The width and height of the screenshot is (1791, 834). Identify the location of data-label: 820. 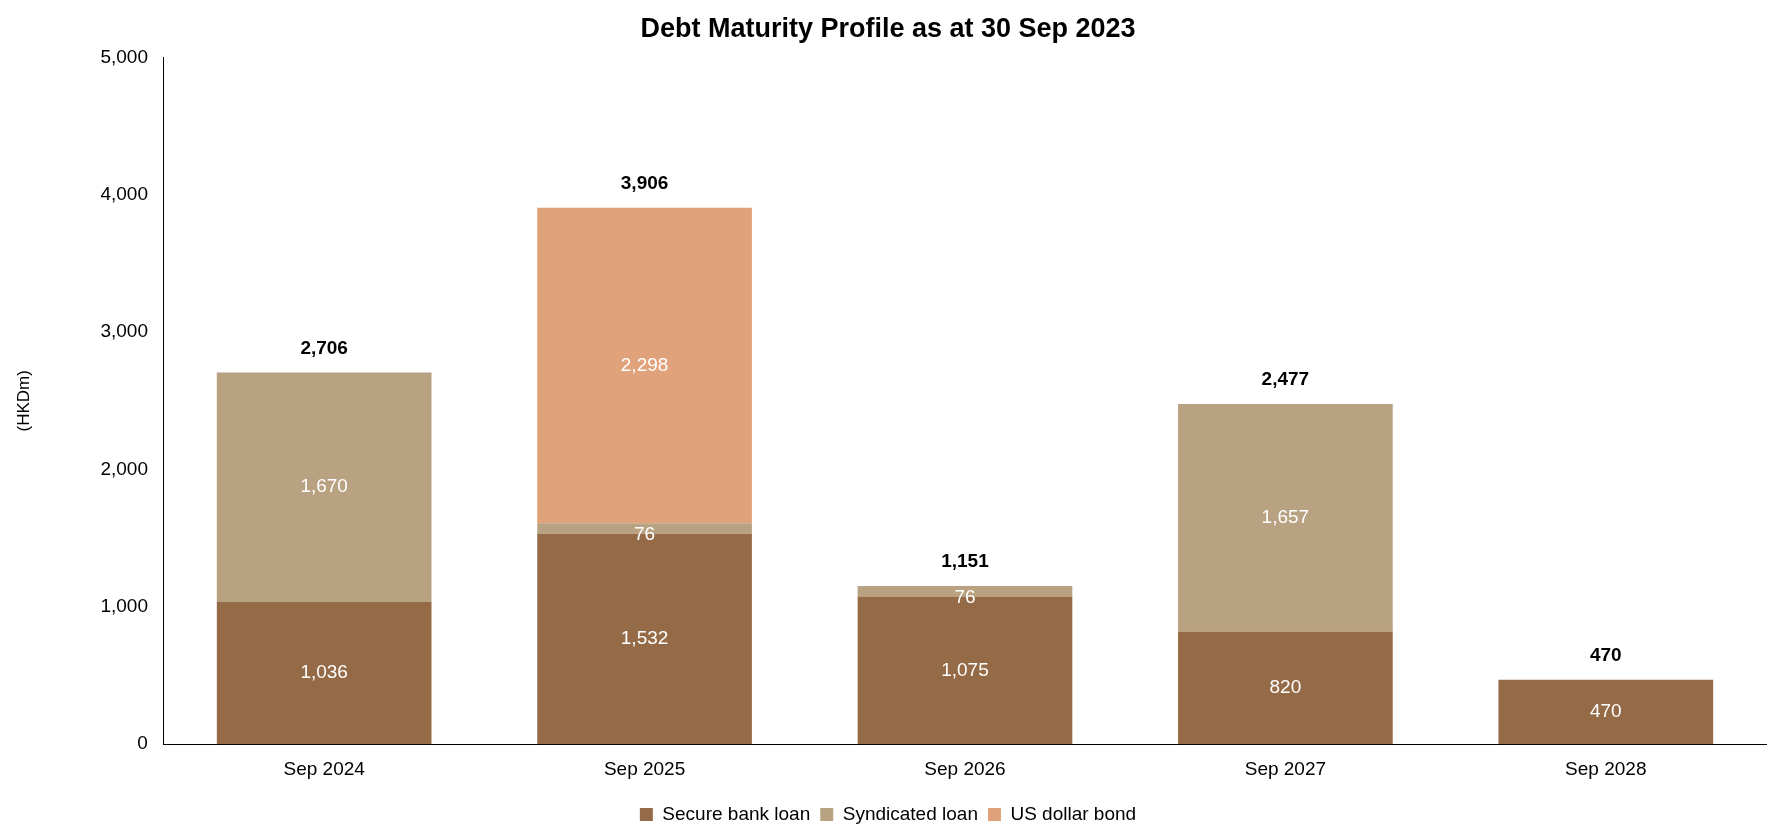
(1285, 687).